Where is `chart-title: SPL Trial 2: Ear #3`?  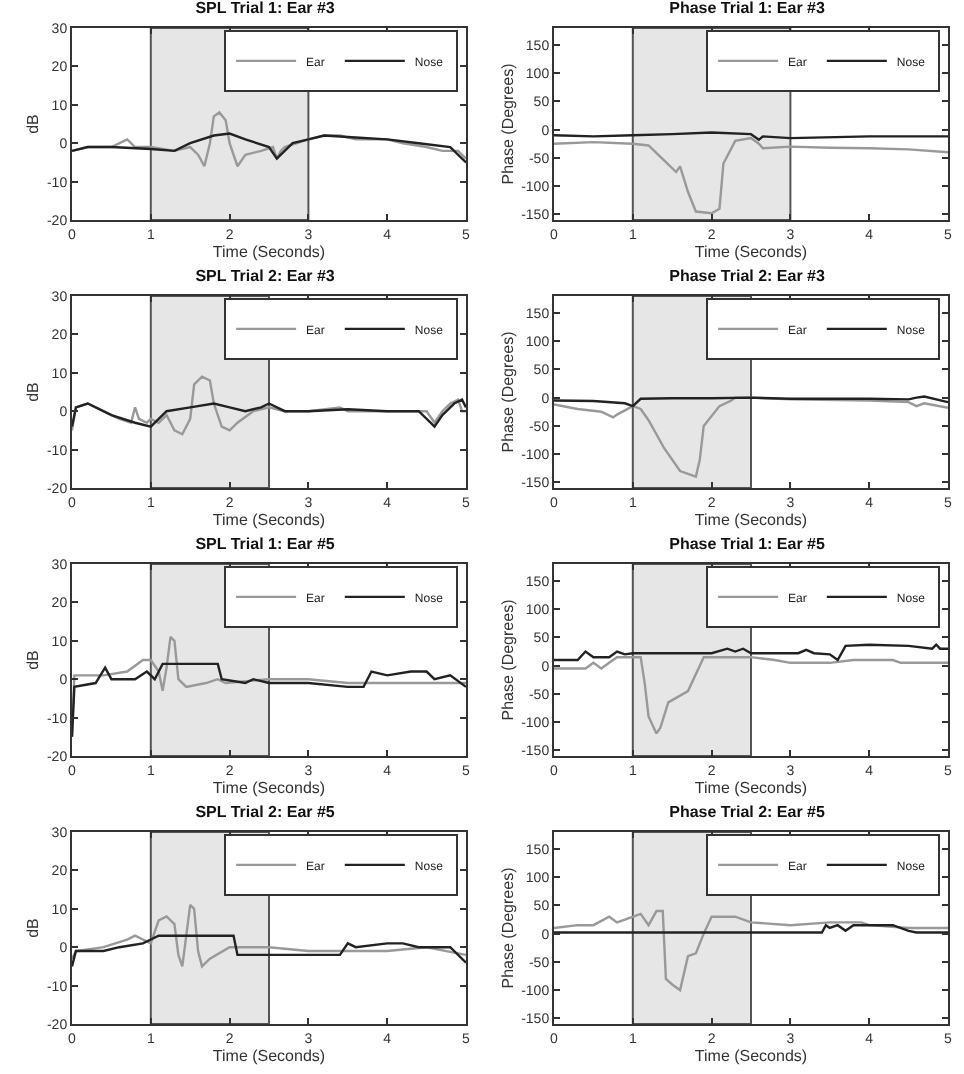 chart-title: SPL Trial 2: Ear #3 is located at coordinates (265, 275).